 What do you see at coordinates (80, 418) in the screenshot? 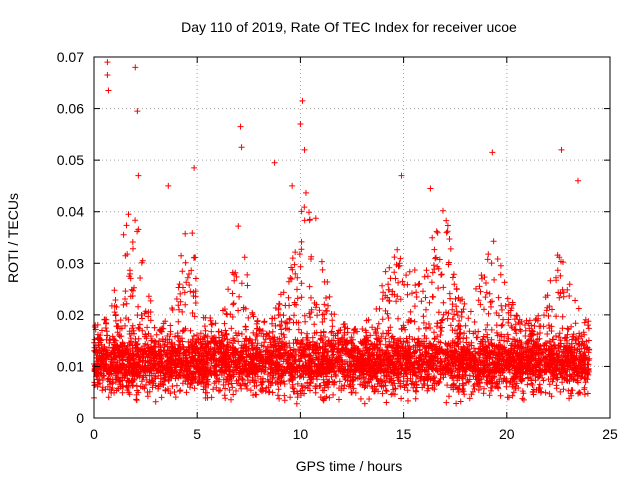
I see `y-tick-label: 0` at bounding box center [80, 418].